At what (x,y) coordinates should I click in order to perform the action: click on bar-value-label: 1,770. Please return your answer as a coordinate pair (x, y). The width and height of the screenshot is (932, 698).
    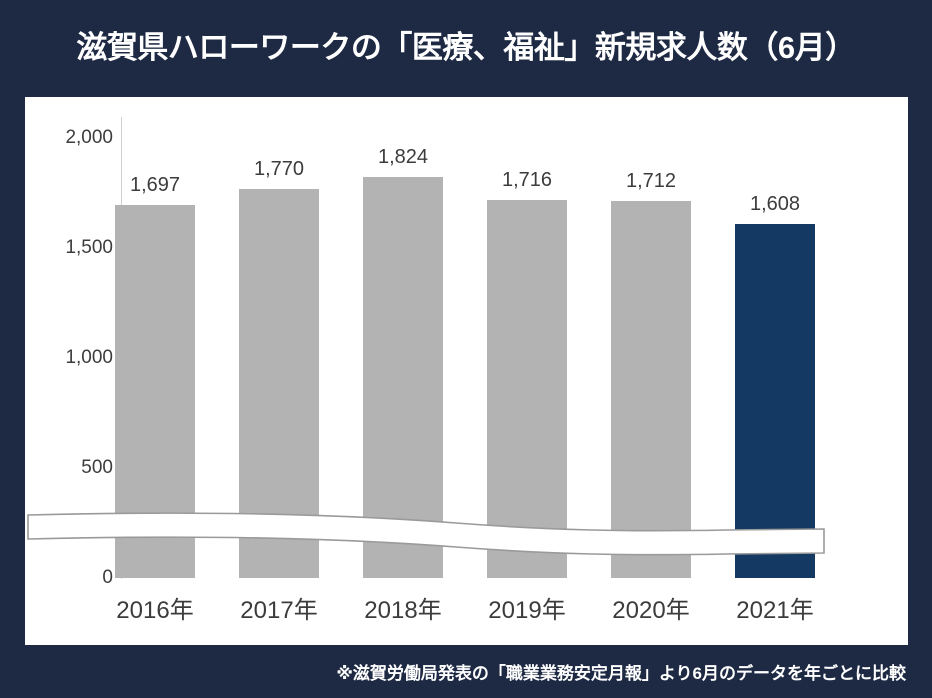
    Looking at the image, I should click on (279, 168).